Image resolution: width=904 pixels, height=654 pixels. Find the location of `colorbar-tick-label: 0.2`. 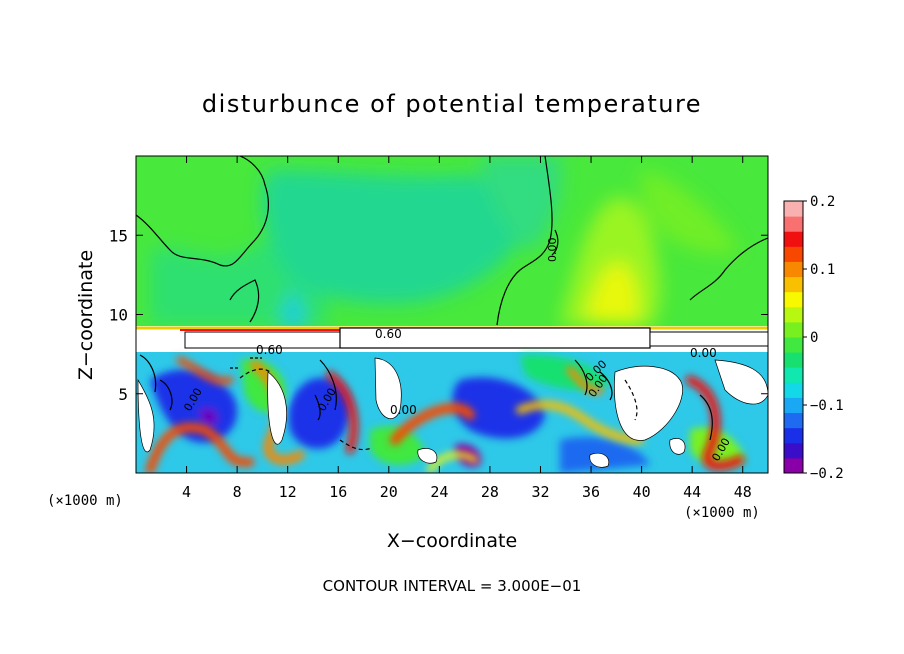

colorbar-tick-label: 0.2 is located at coordinates (822, 202).